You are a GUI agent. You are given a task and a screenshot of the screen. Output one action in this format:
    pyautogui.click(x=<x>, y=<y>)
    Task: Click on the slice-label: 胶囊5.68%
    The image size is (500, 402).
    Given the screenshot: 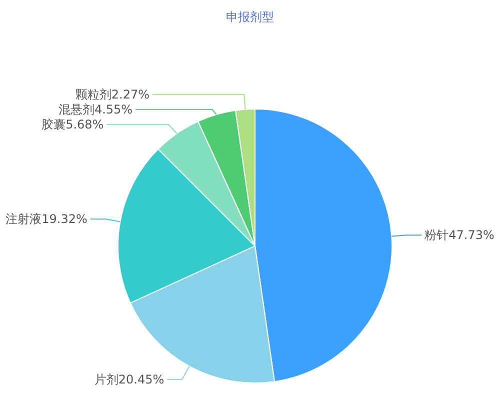 What is the action you would take?
    pyautogui.click(x=73, y=124)
    